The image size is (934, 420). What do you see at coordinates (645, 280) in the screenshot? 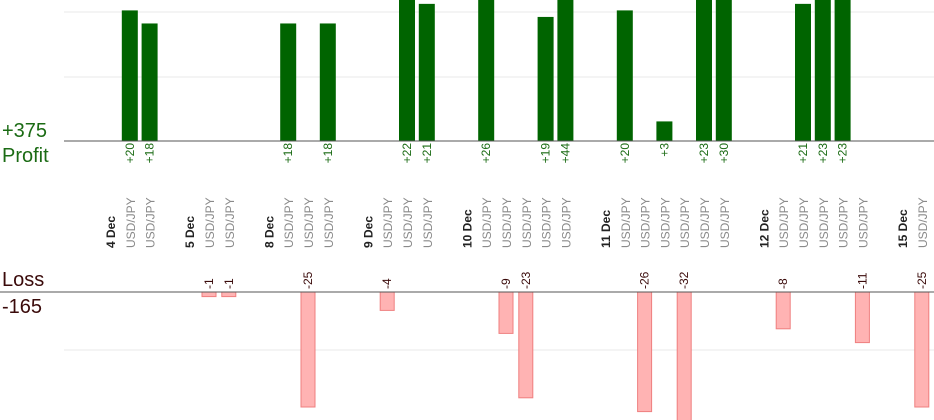
I see `loss-value-label: -26` at bounding box center [645, 280].